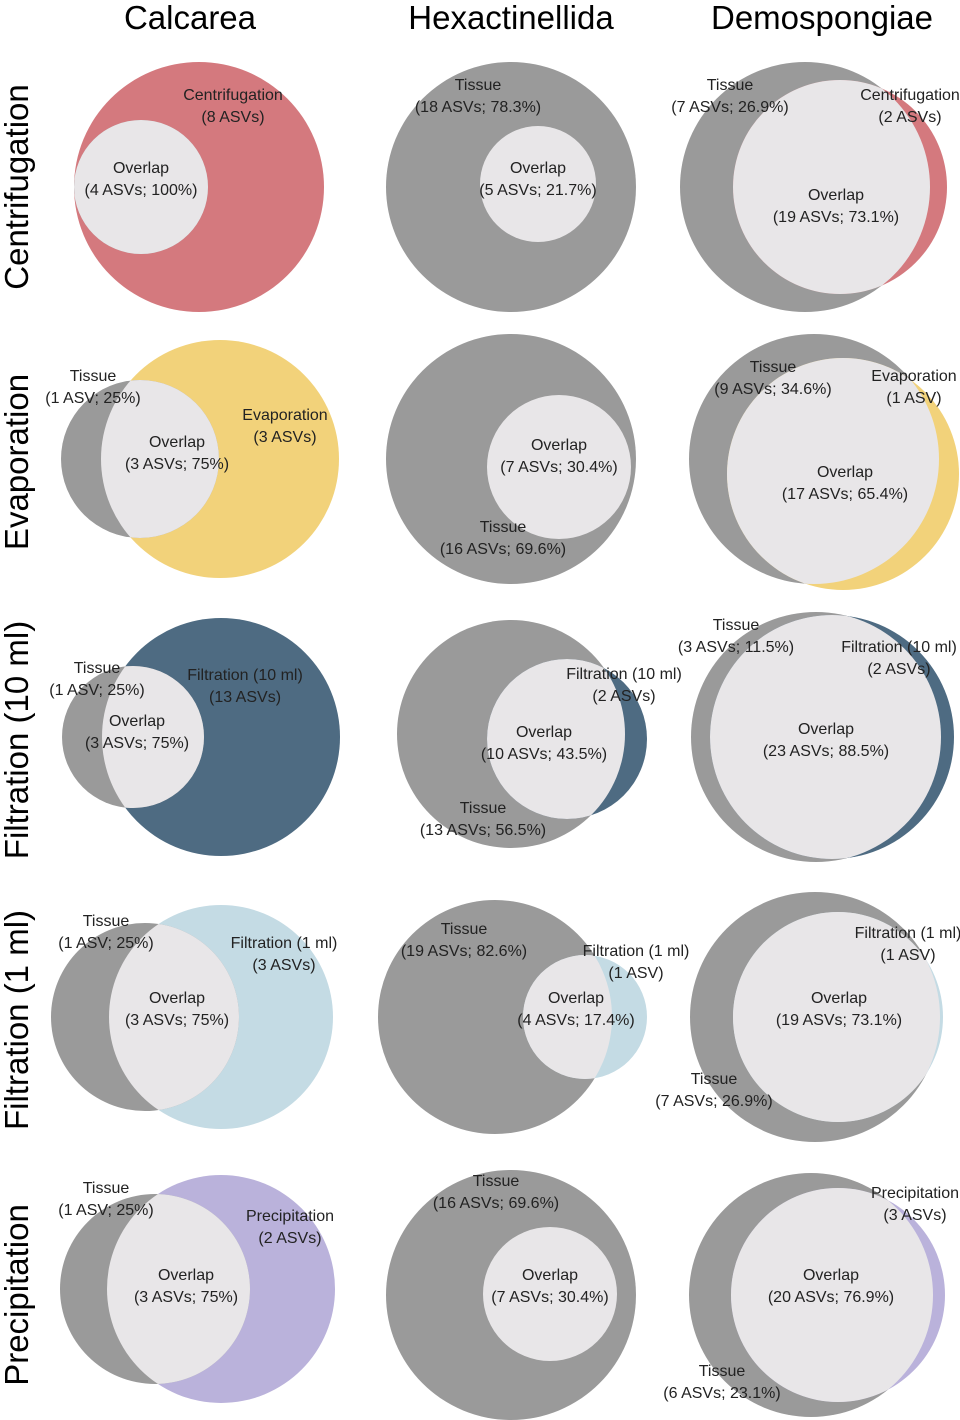 The height and width of the screenshot is (1420, 960). Describe the element at coordinates (845, 483) in the screenshot. I see `venn-demospongiae-evaporation-overlap-label: Overlap (17 ASVs; 65.4%)` at that location.